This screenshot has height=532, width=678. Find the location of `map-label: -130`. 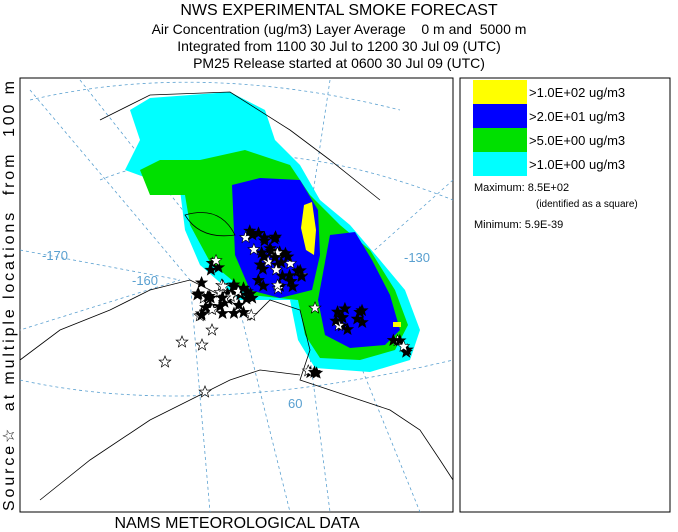

map-label: -130 is located at coordinates (417, 257).